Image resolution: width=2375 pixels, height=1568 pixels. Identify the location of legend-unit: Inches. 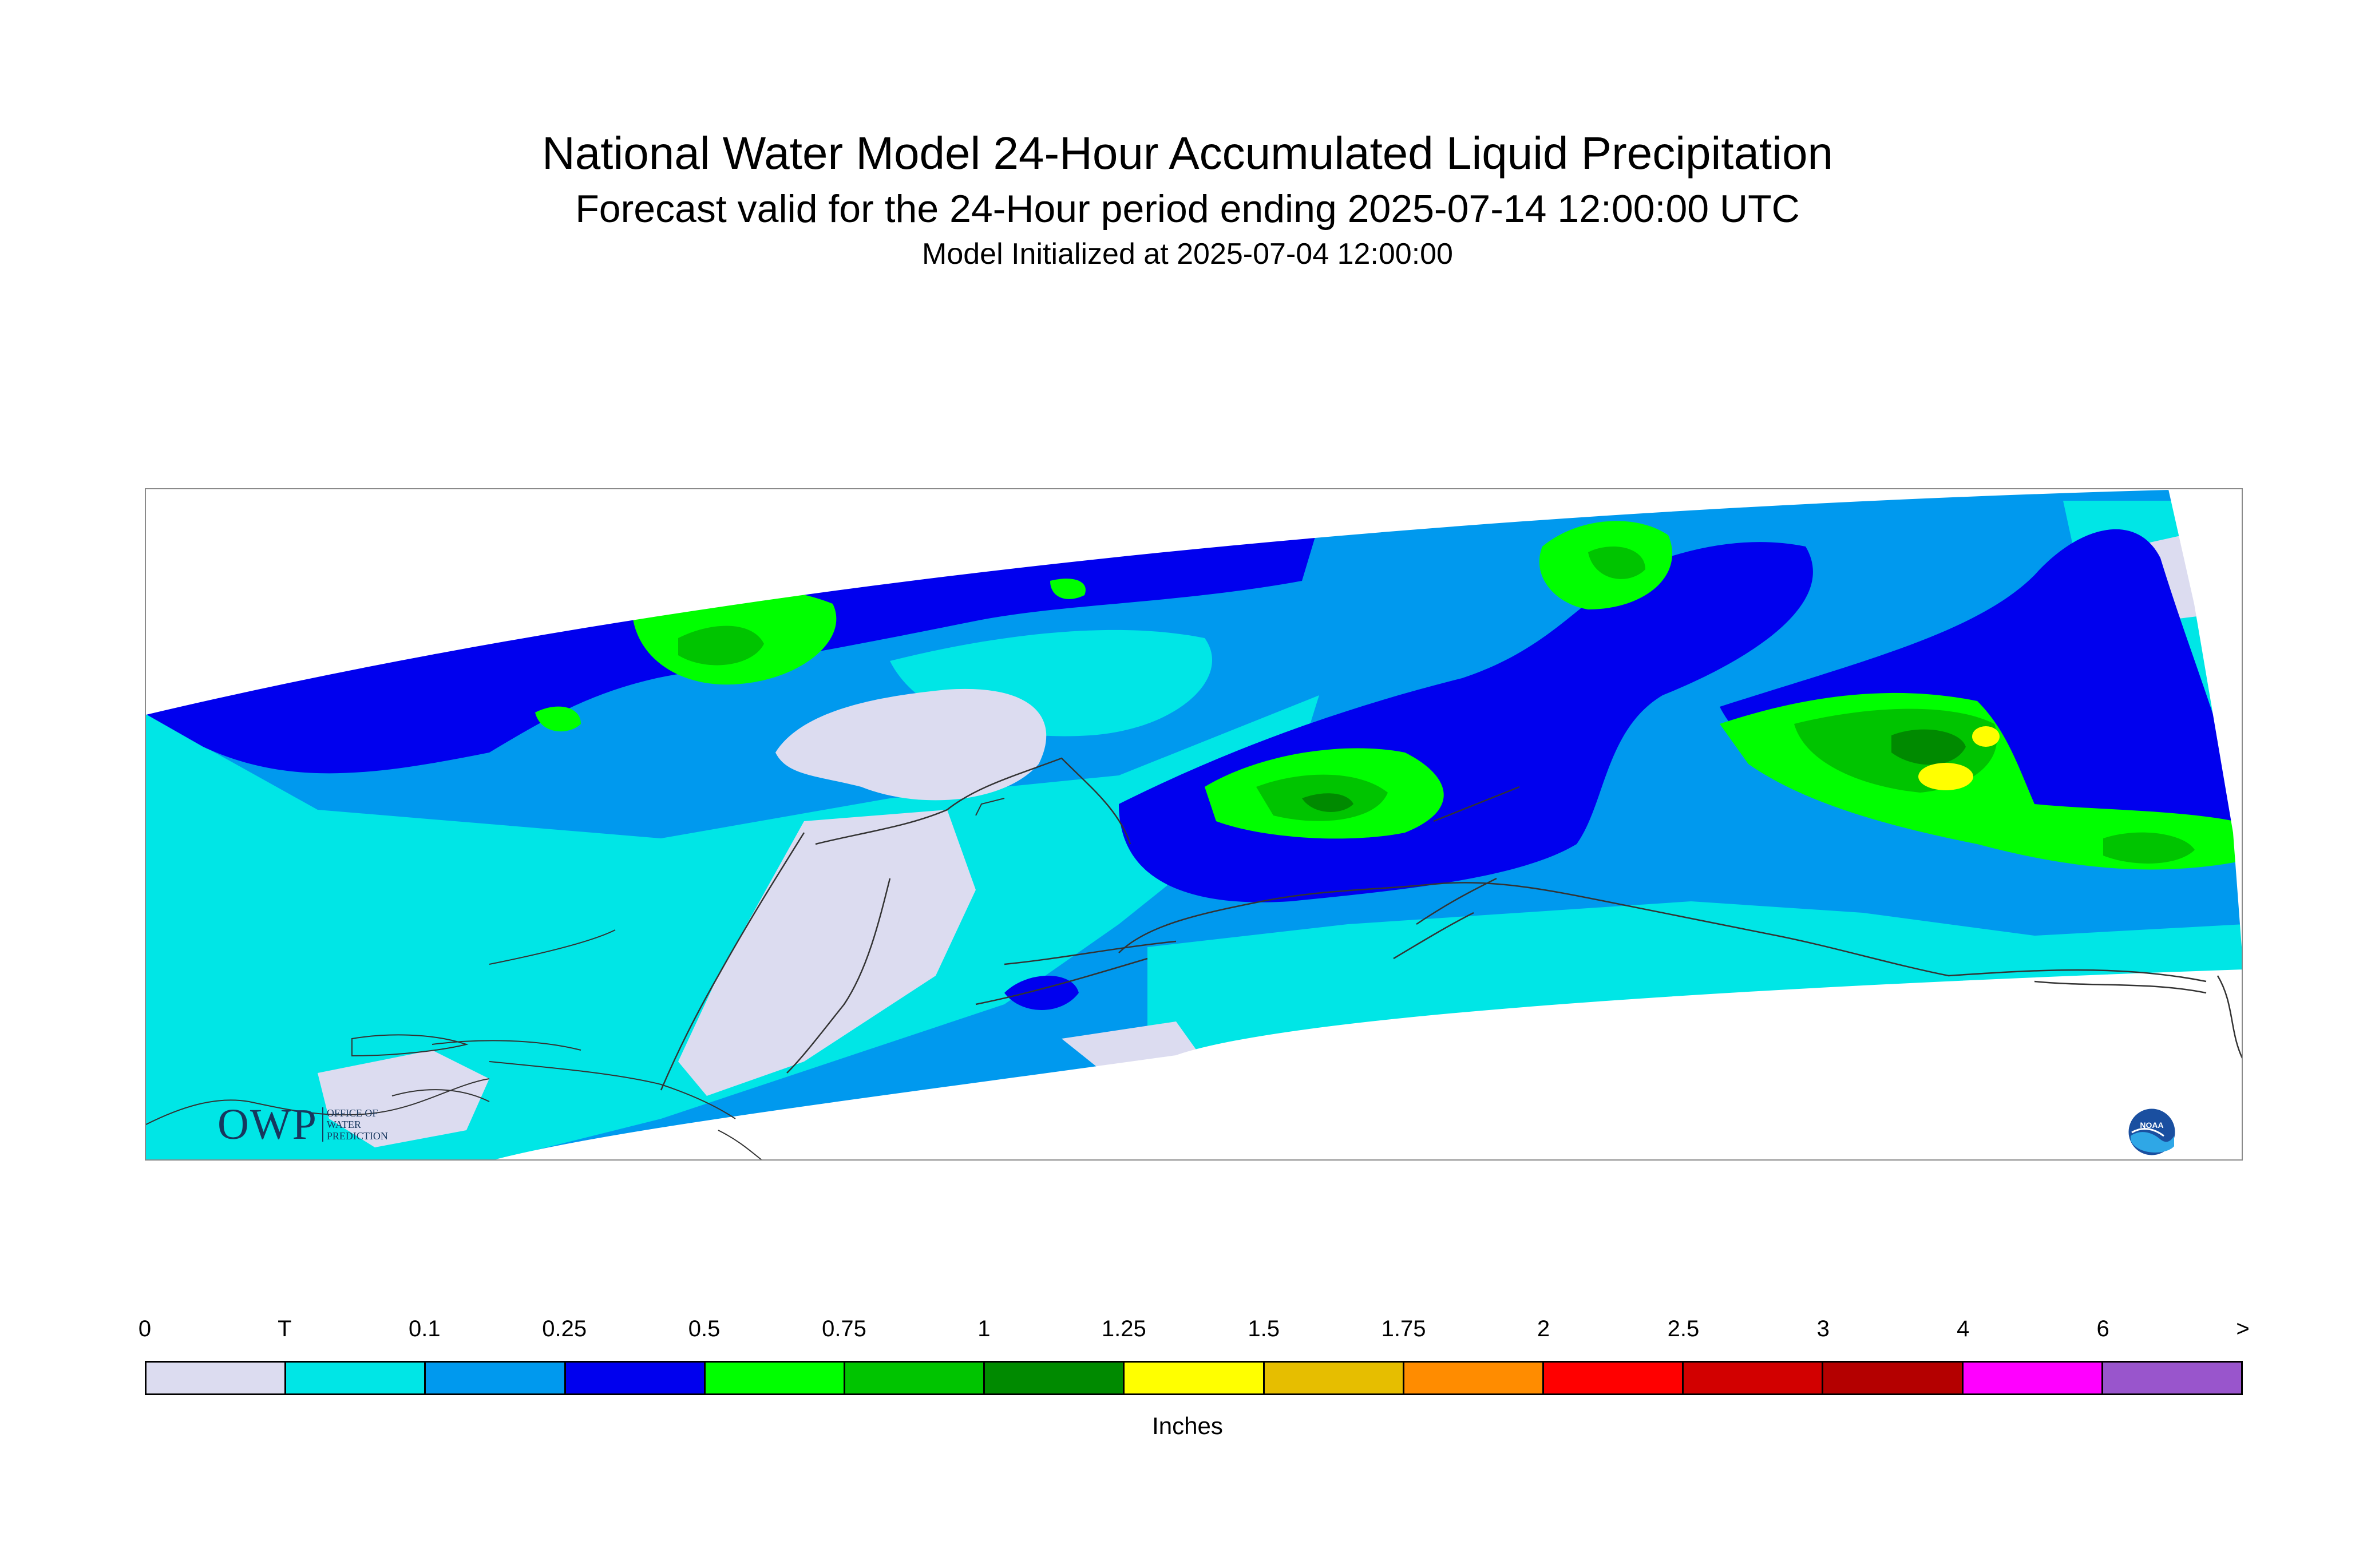
(1187, 1425).